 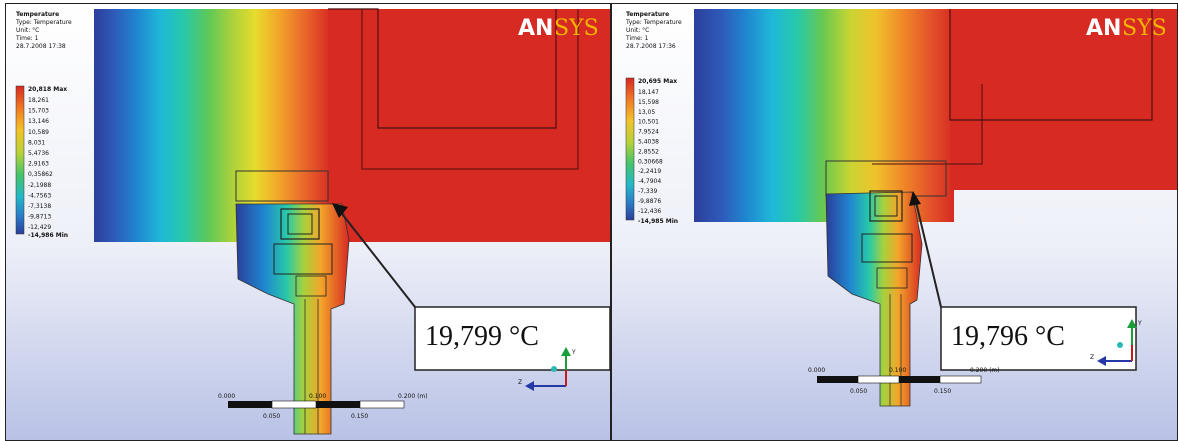 What do you see at coordinates (554, 369) in the screenshot?
I see `left-triad-dot` at bounding box center [554, 369].